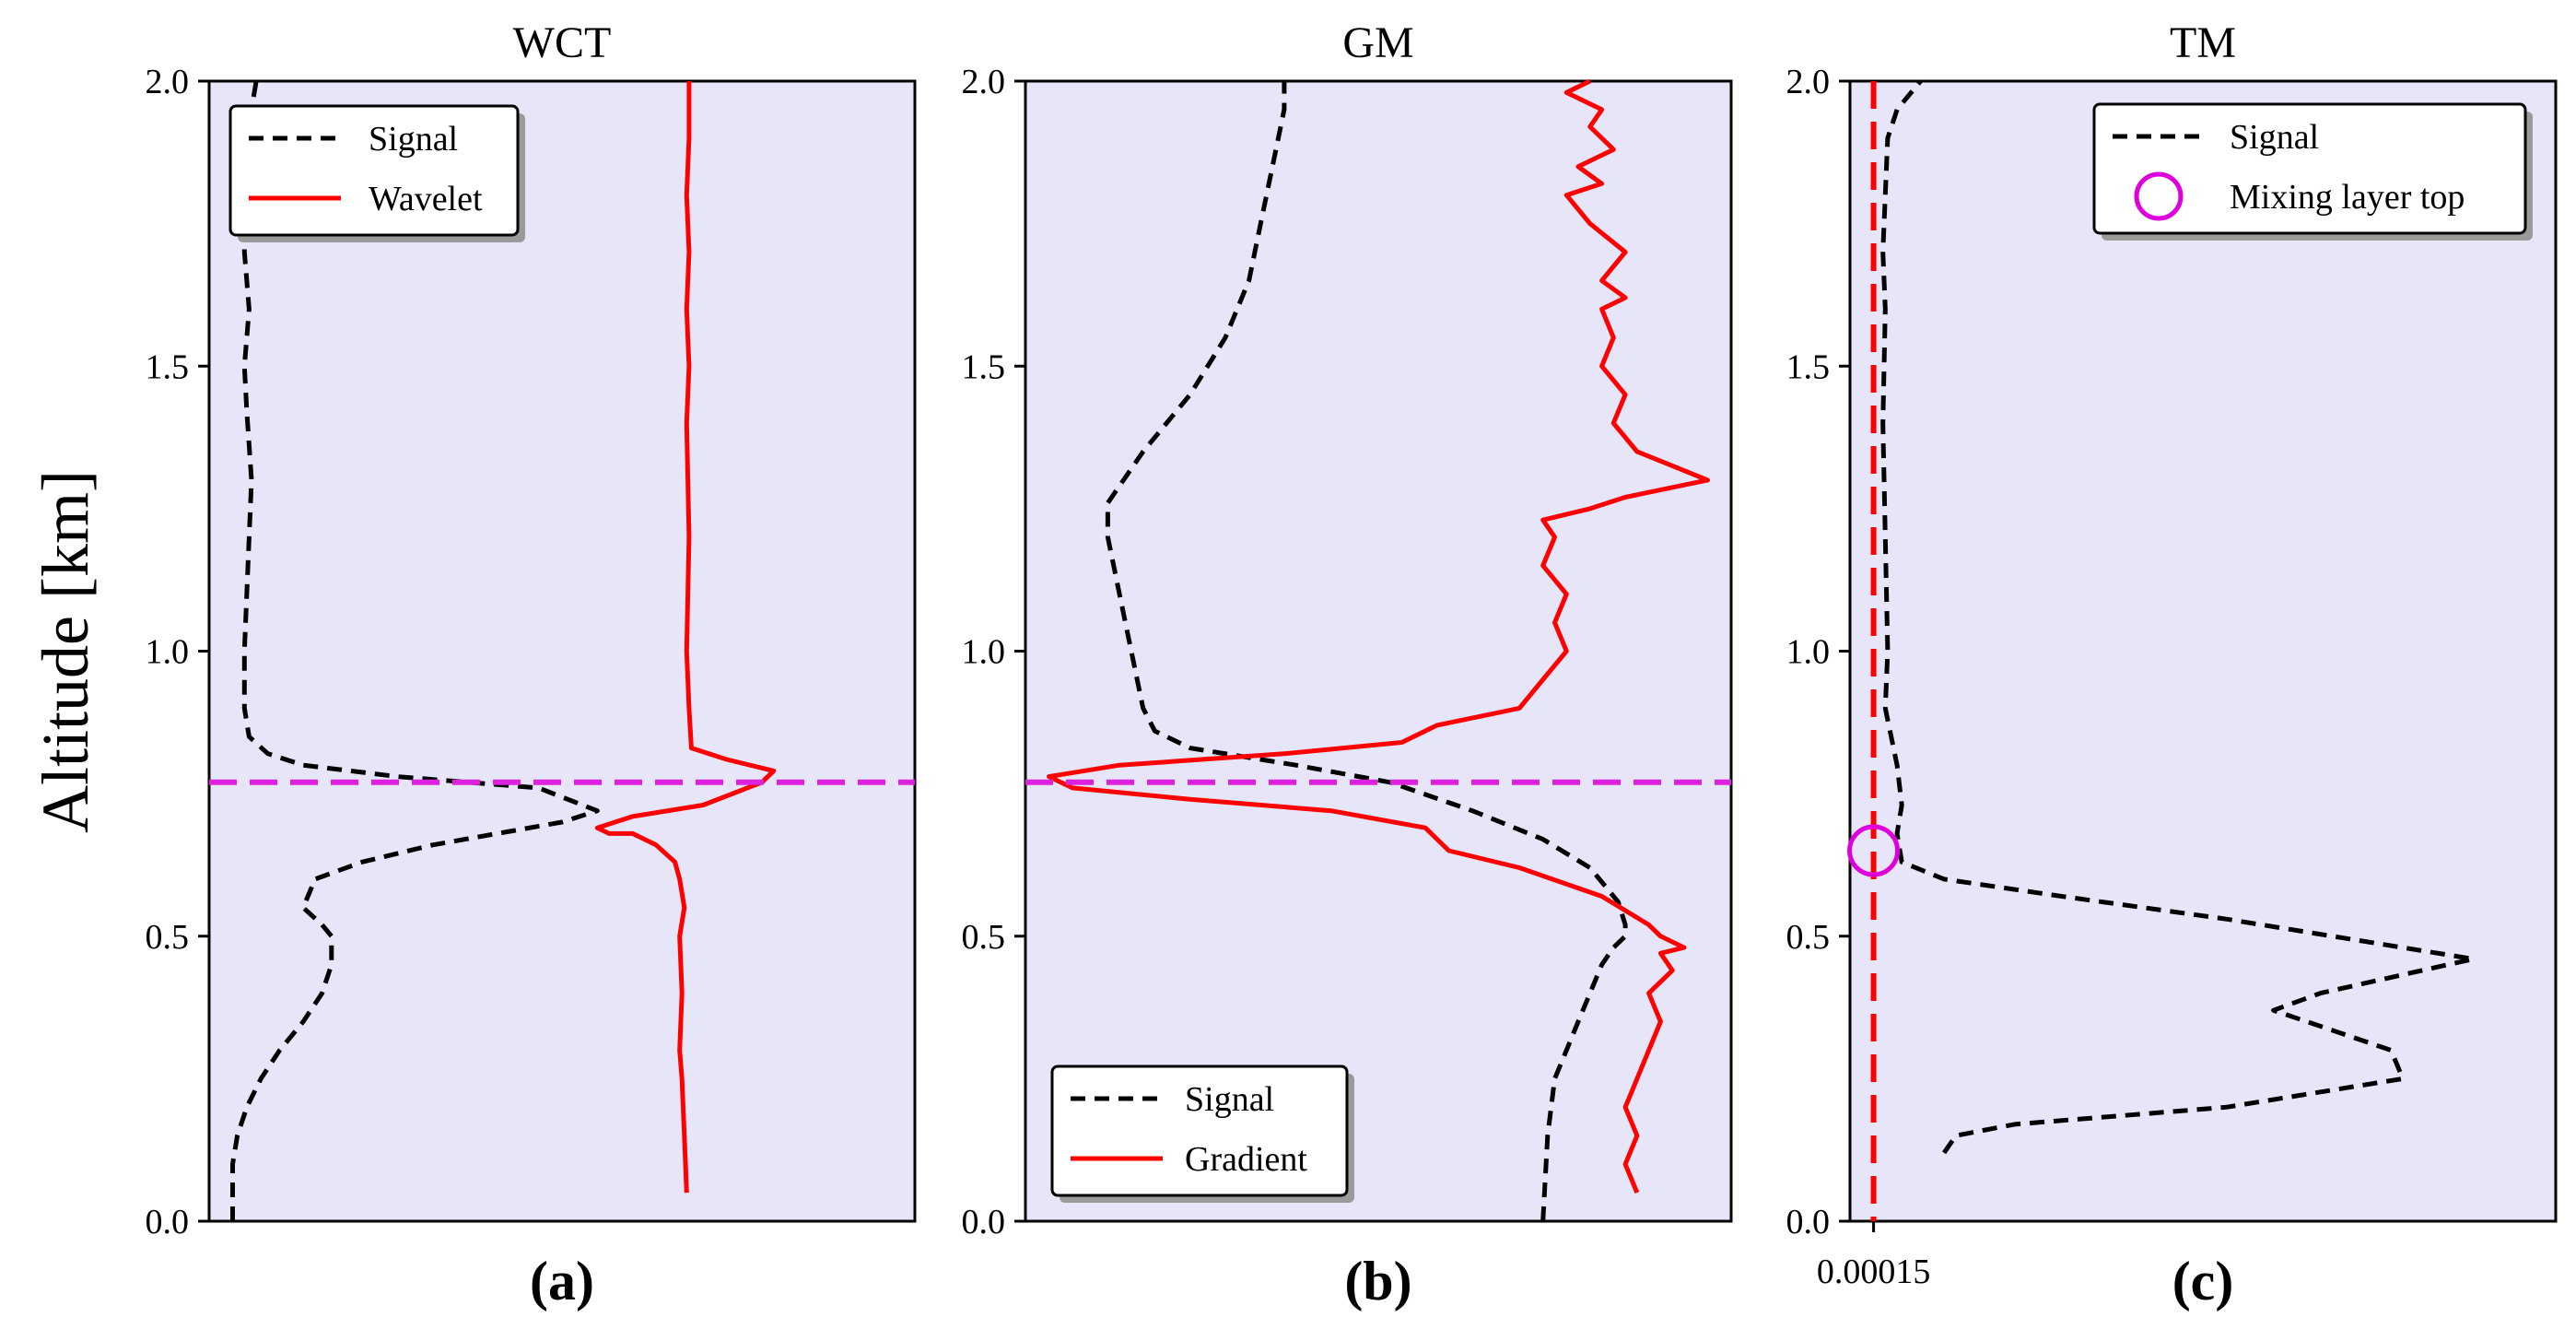 This screenshot has width=2576, height=1341. Describe the element at coordinates (1874, 1272) in the screenshot. I see `panel-tm-xtick-label: 0.00015` at that location.